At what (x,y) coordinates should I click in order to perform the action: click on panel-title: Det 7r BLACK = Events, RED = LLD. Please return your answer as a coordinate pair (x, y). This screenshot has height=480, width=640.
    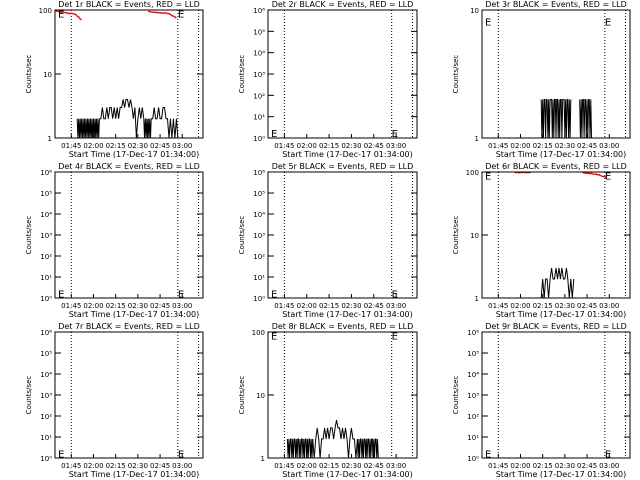
    Looking at the image, I should click on (129, 326).